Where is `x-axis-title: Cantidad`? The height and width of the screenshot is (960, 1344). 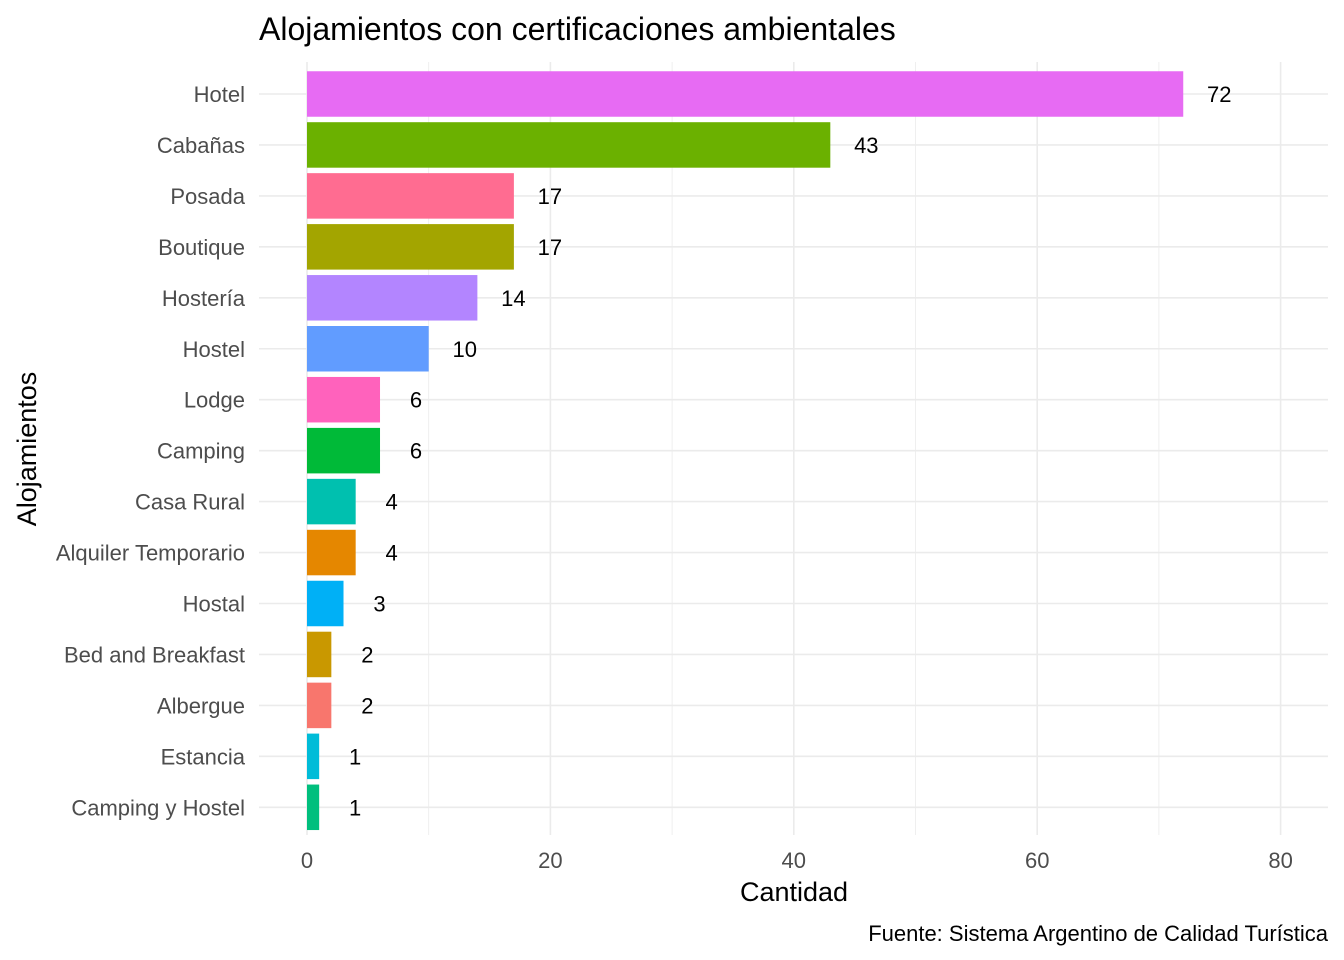
x-axis-title: Cantidad is located at coordinates (794, 892).